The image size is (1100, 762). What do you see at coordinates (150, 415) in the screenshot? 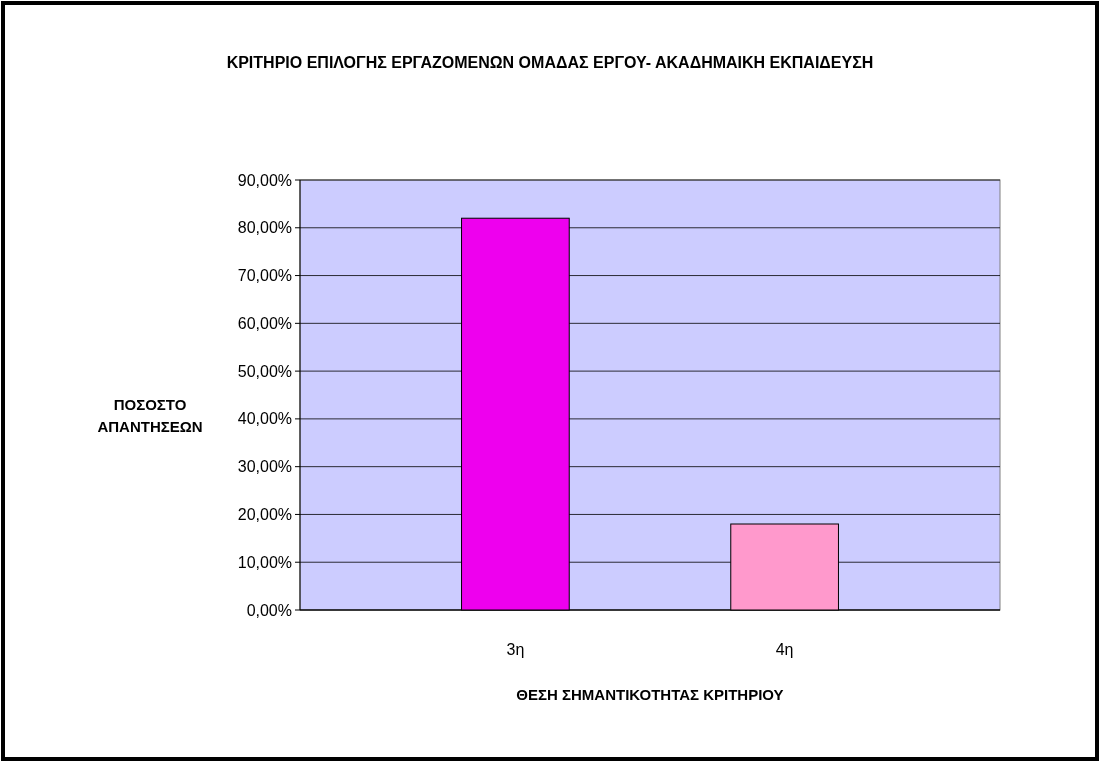
I see `y-axis-title: ΠΟΣΟΣΤΟ ΑΠΑΝΤΗΣΕΩΝ` at bounding box center [150, 415].